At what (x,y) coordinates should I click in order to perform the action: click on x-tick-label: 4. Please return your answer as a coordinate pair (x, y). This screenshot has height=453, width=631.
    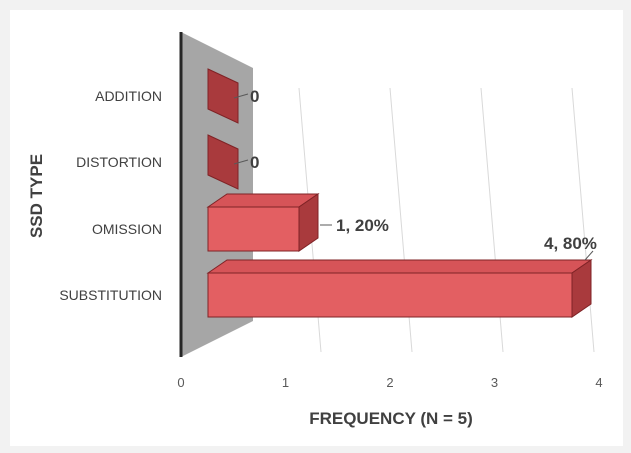
    Looking at the image, I should click on (598, 382).